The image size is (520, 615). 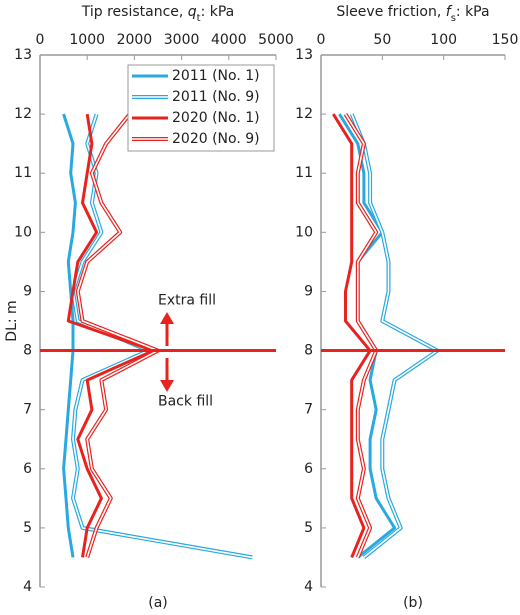 What do you see at coordinates (216, 97) in the screenshot?
I see `legend-label: 2011 (No. 9)` at bounding box center [216, 97].